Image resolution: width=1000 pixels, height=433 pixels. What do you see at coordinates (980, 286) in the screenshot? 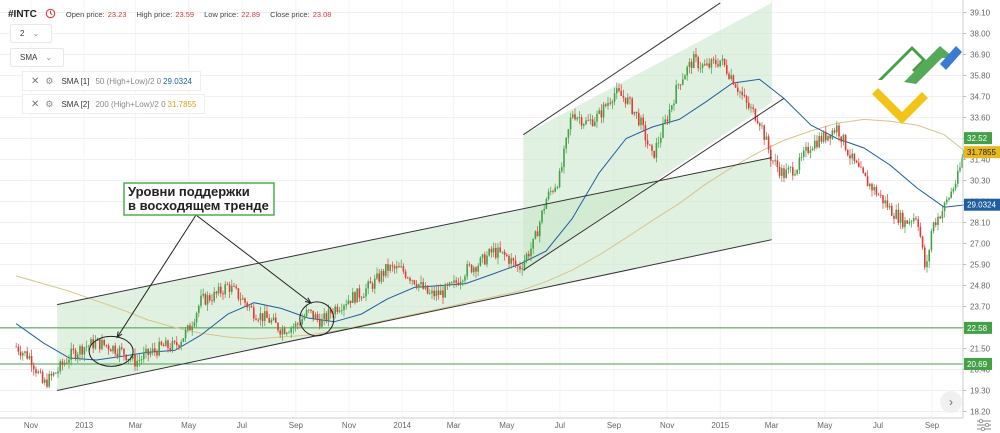
I see `y-tick-label: 24.80` at bounding box center [980, 286].